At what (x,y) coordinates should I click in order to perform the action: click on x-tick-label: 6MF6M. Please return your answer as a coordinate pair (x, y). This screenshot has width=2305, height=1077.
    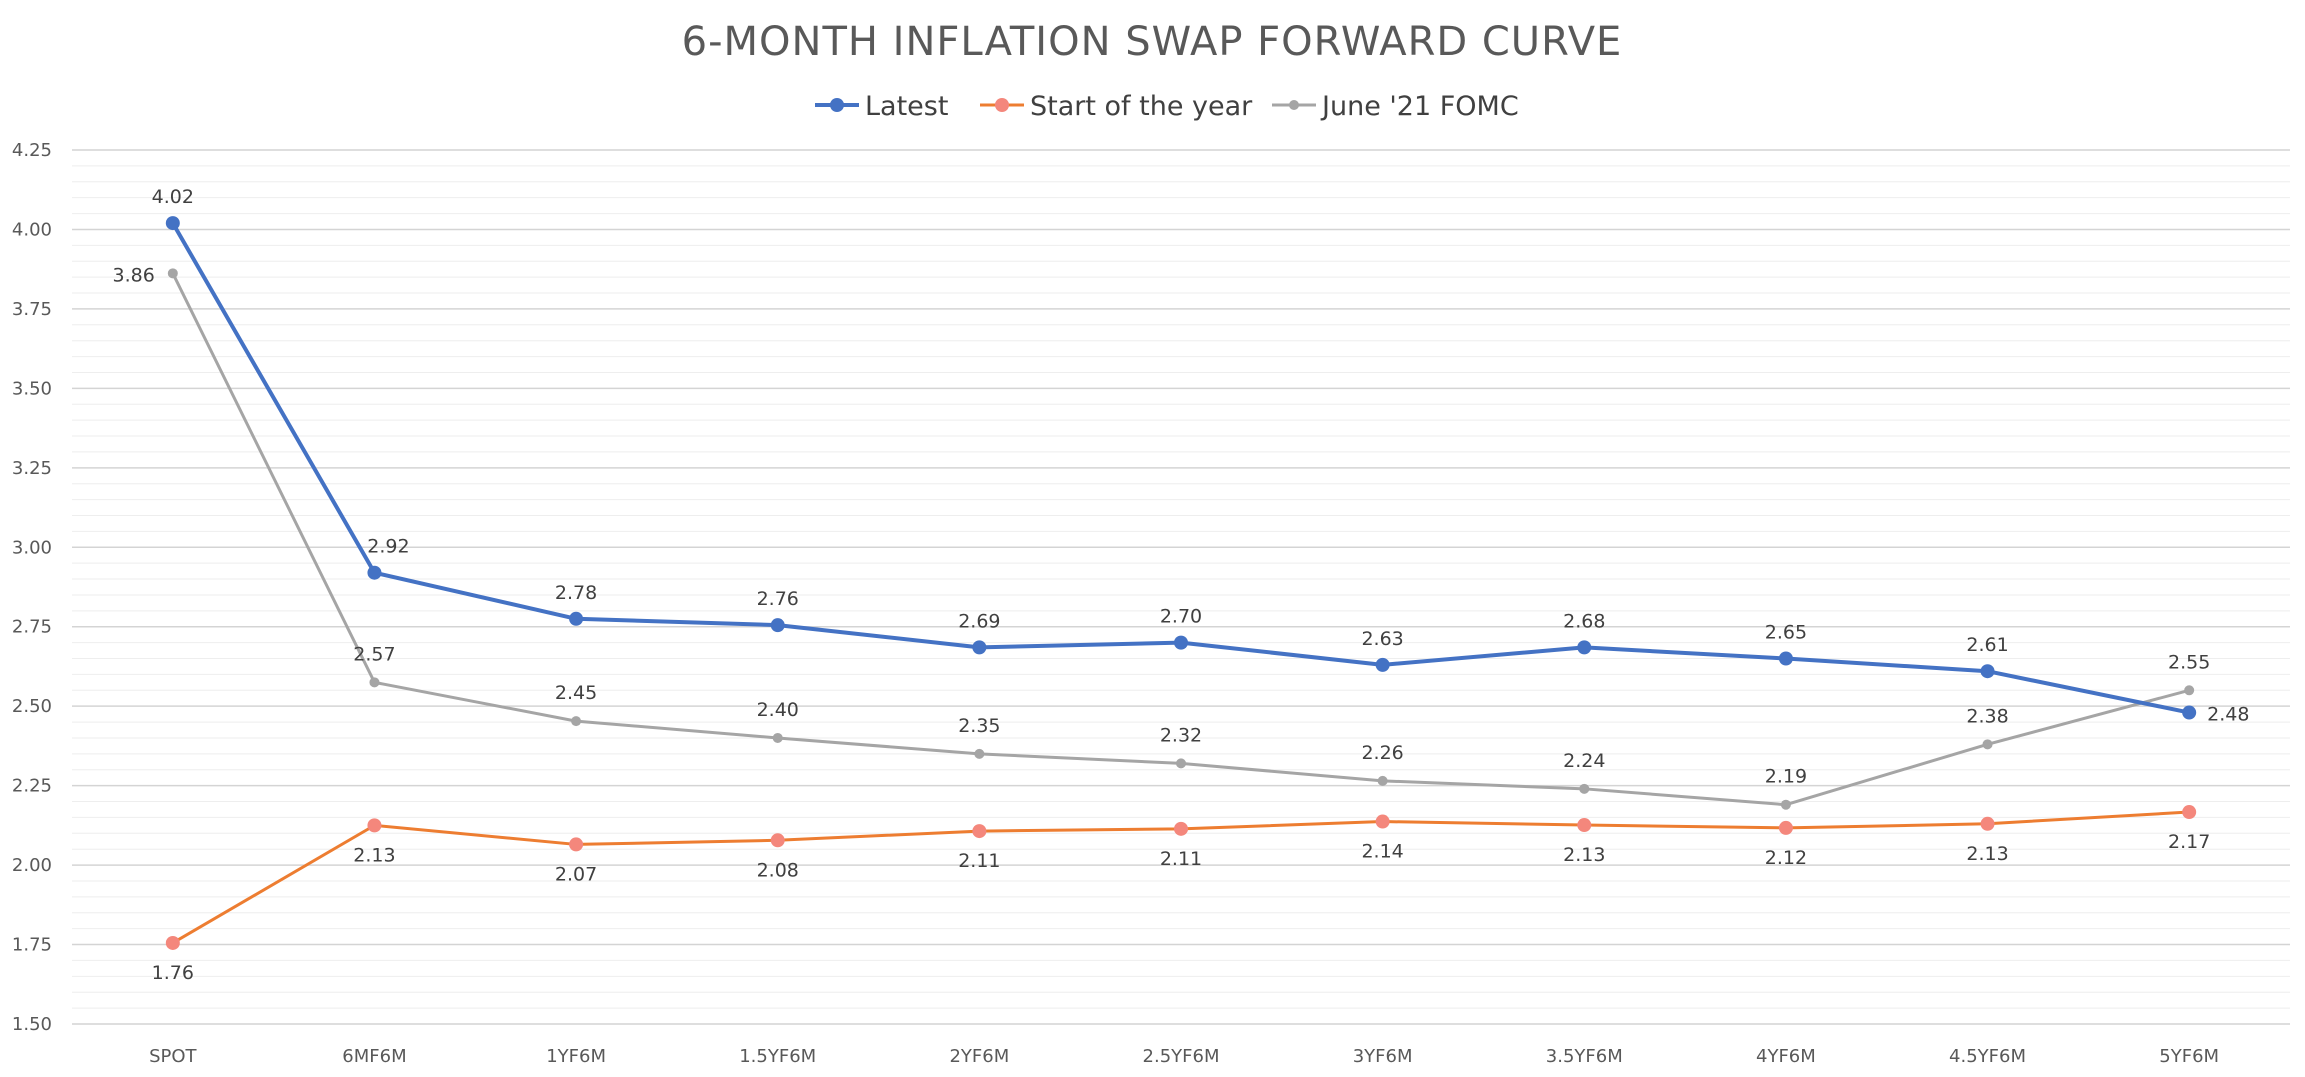
    Looking at the image, I should click on (374, 1056).